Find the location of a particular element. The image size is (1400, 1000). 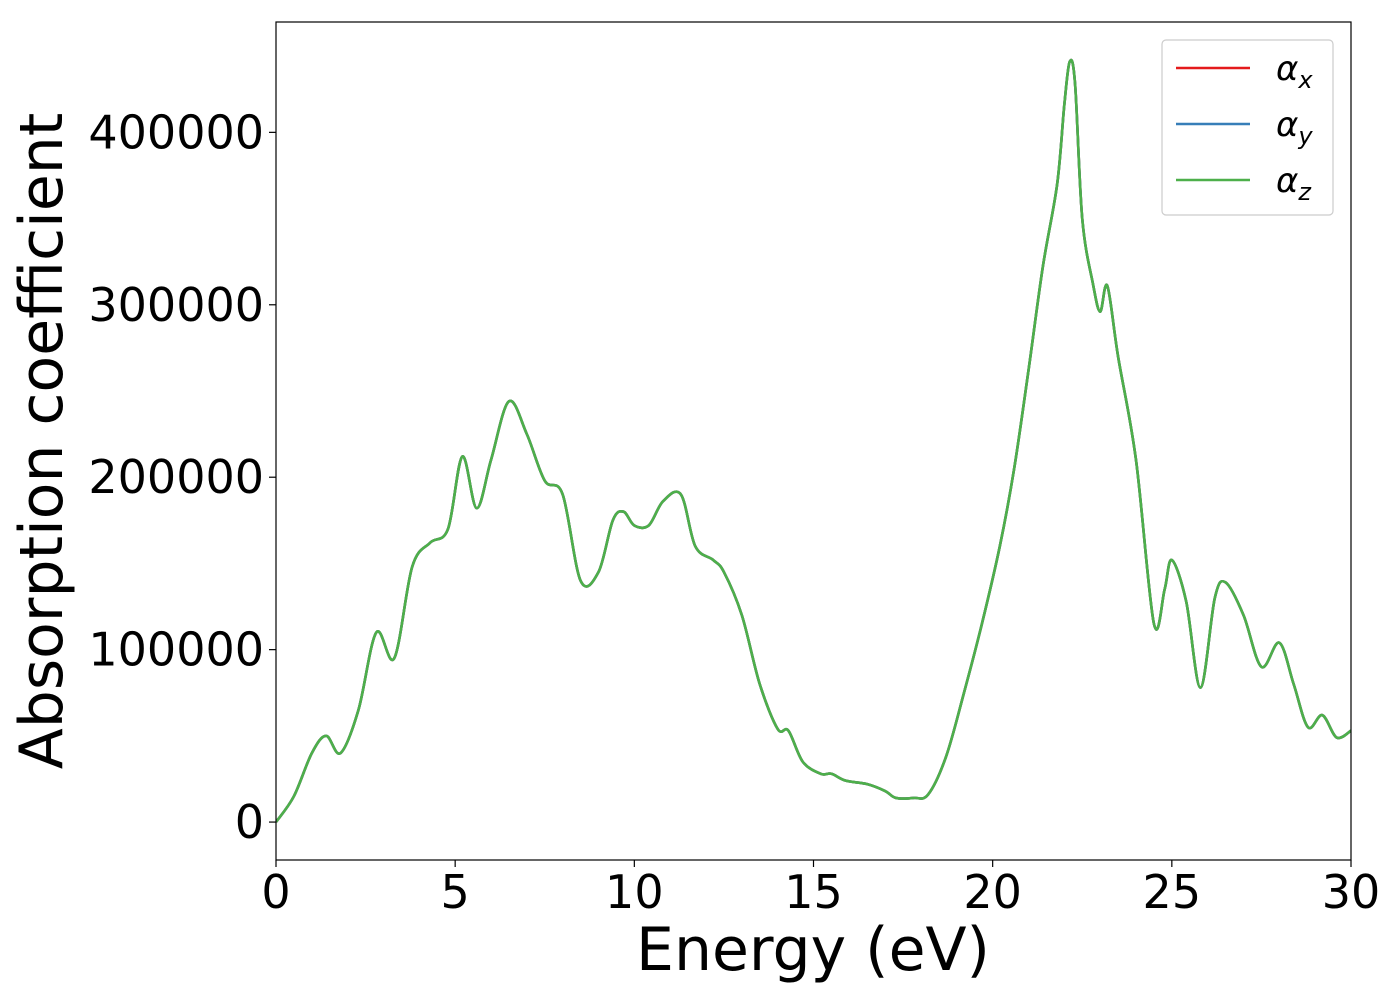

y-tick-label: 400000 is located at coordinates (176, 132).